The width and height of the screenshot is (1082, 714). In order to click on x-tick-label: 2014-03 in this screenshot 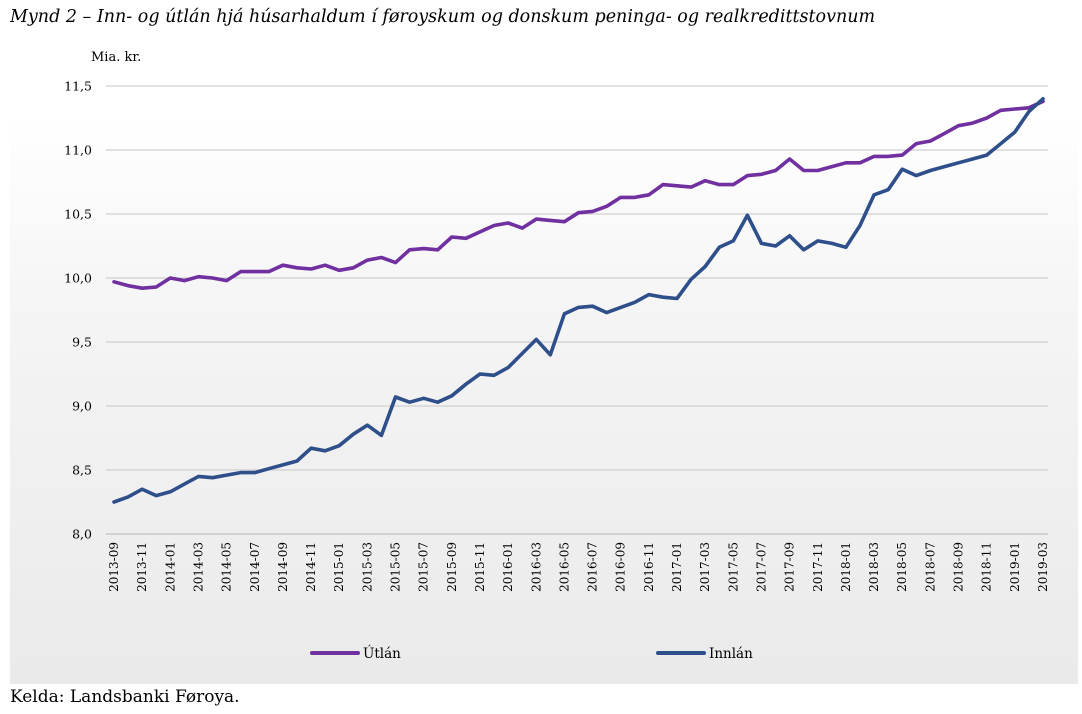, I will do `click(198, 567)`.